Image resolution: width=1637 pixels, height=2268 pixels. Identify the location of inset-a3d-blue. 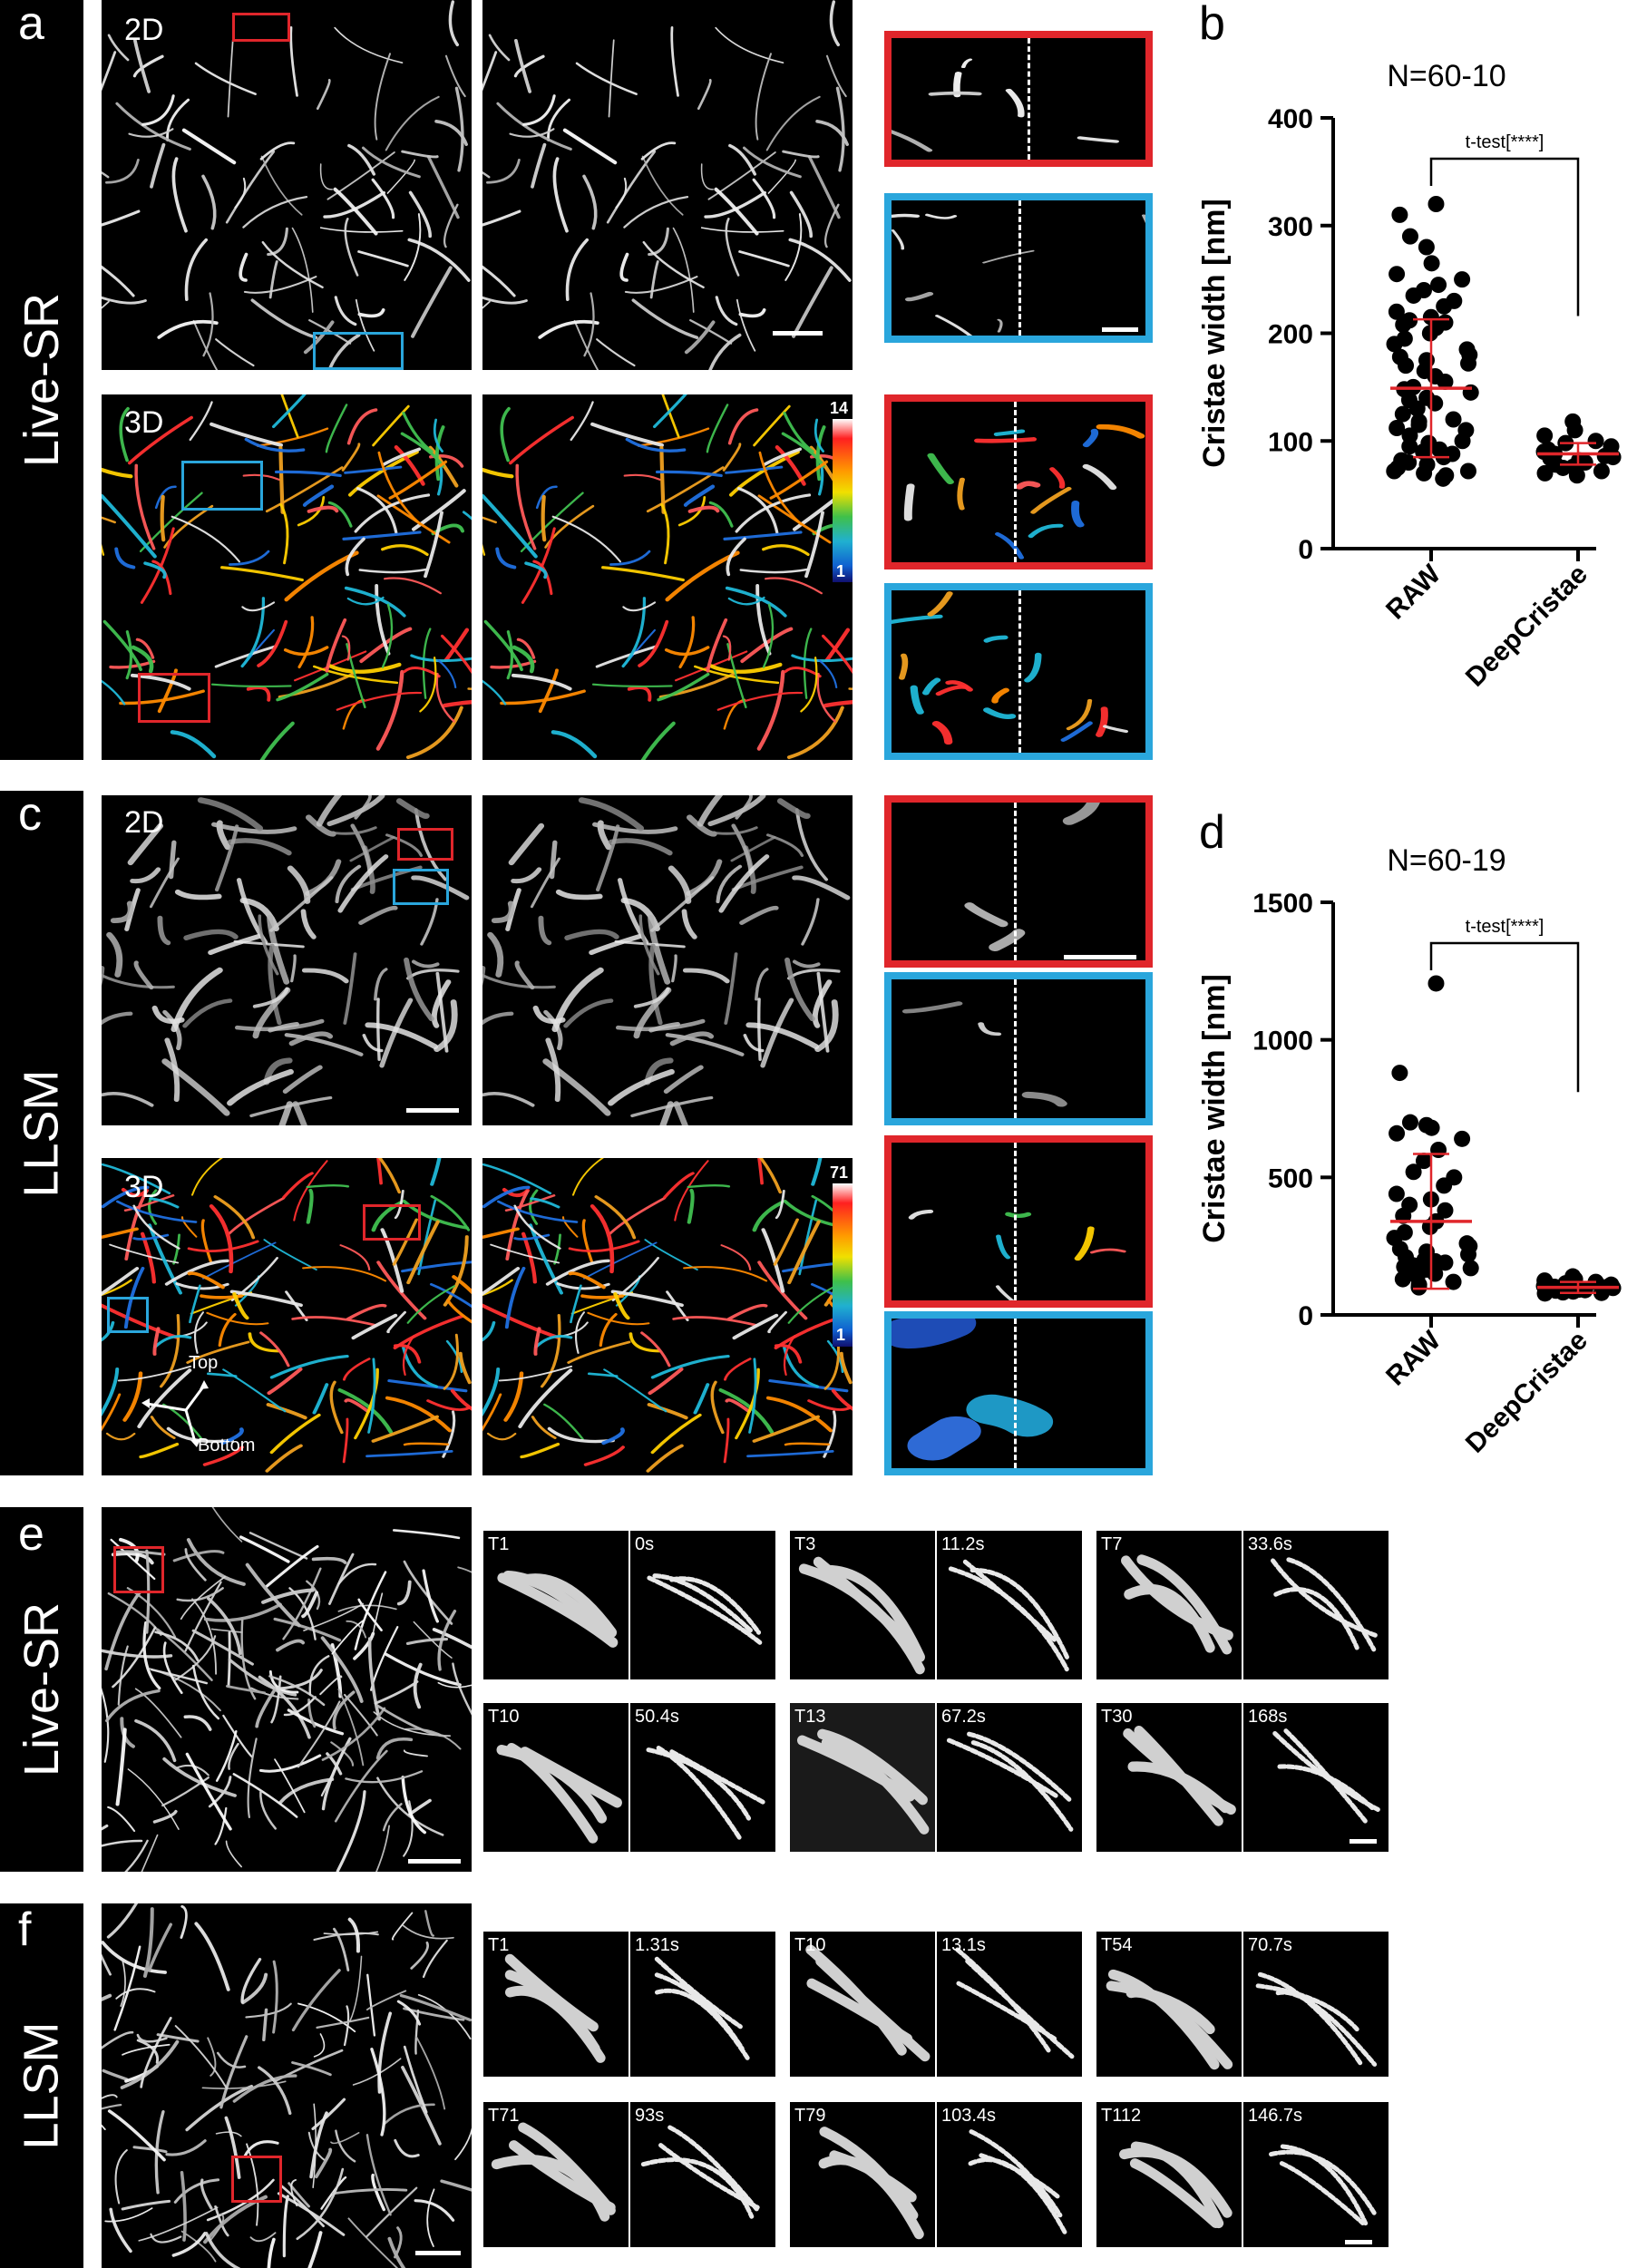
(1018, 671).